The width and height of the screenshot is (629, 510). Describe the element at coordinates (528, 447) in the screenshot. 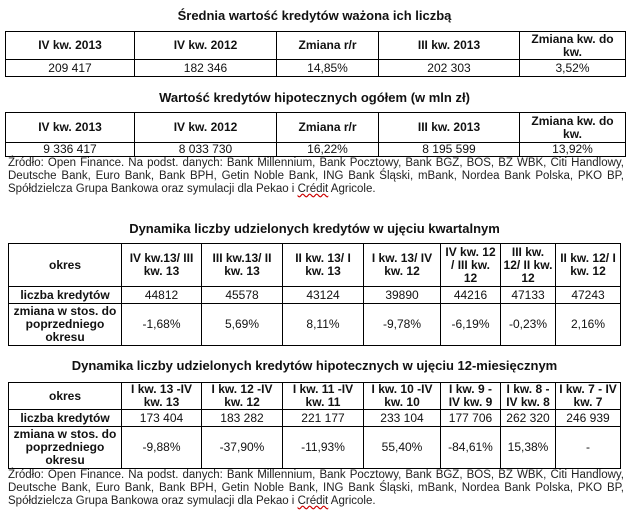

I see `value-cell: 15,38%` at that location.